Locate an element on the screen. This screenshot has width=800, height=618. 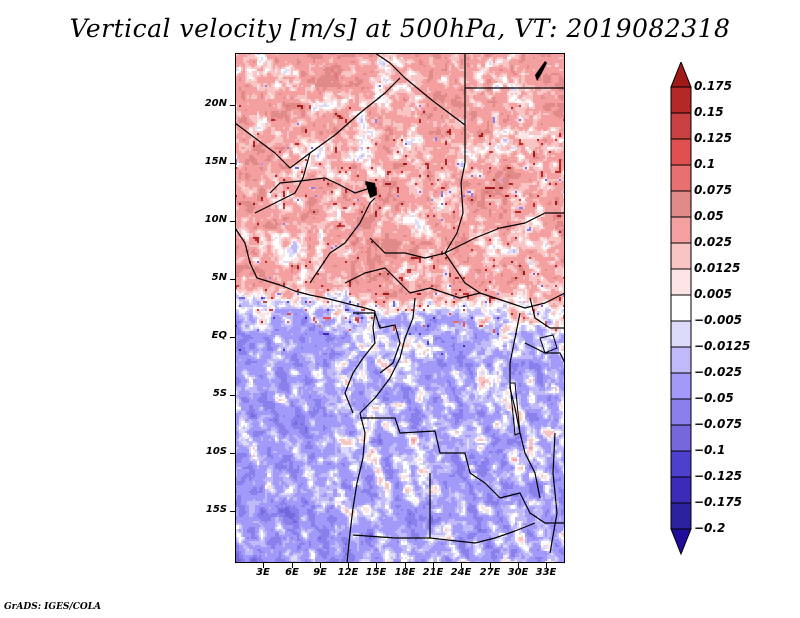
lakes is located at coordinates (461, 248).